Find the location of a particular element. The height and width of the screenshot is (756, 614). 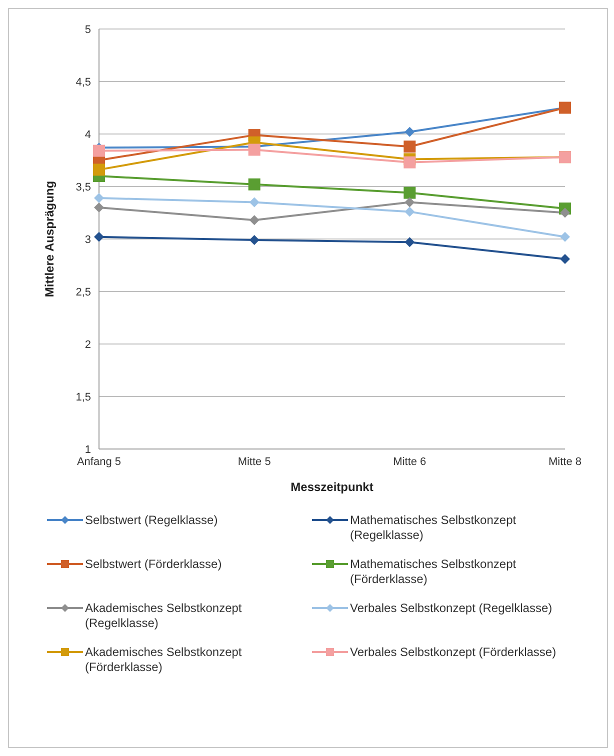

legend-label: Akademisches Selbstkonzept (Förderklasse) is located at coordinates (164, 660).